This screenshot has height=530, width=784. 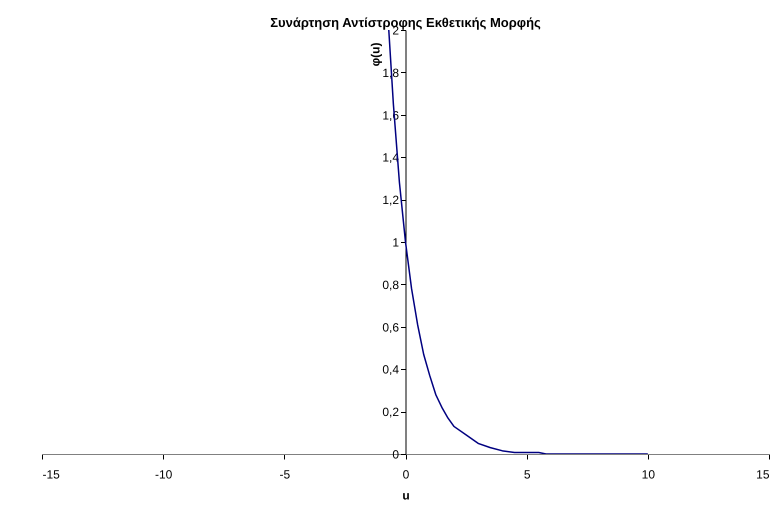 What do you see at coordinates (375, 54) in the screenshot?
I see `y-axis-title: φ(u)` at bounding box center [375, 54].